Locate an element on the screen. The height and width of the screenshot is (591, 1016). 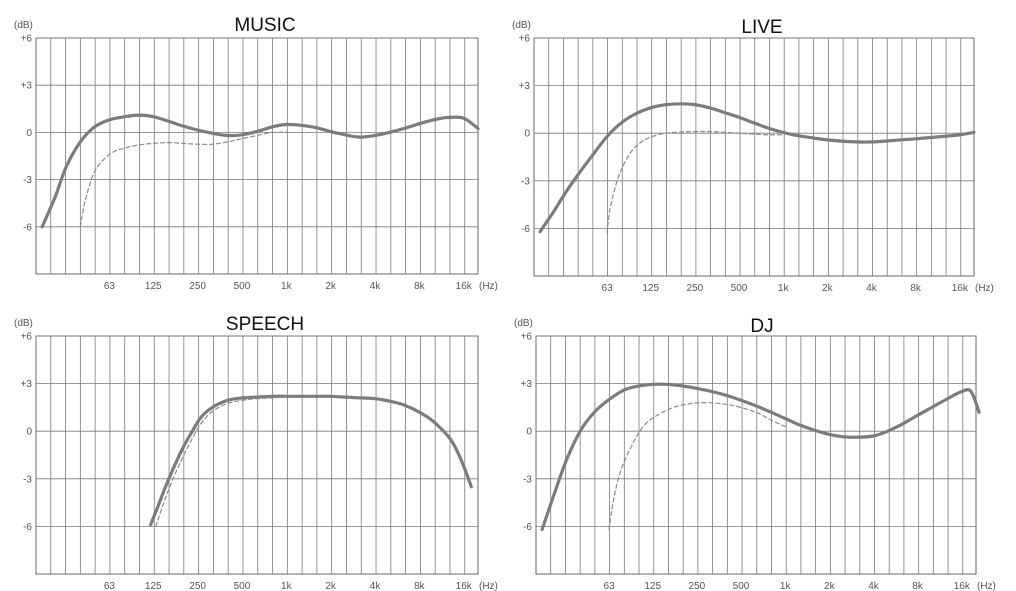
chart-title: MUSIC is located at coordinates (264, 25).